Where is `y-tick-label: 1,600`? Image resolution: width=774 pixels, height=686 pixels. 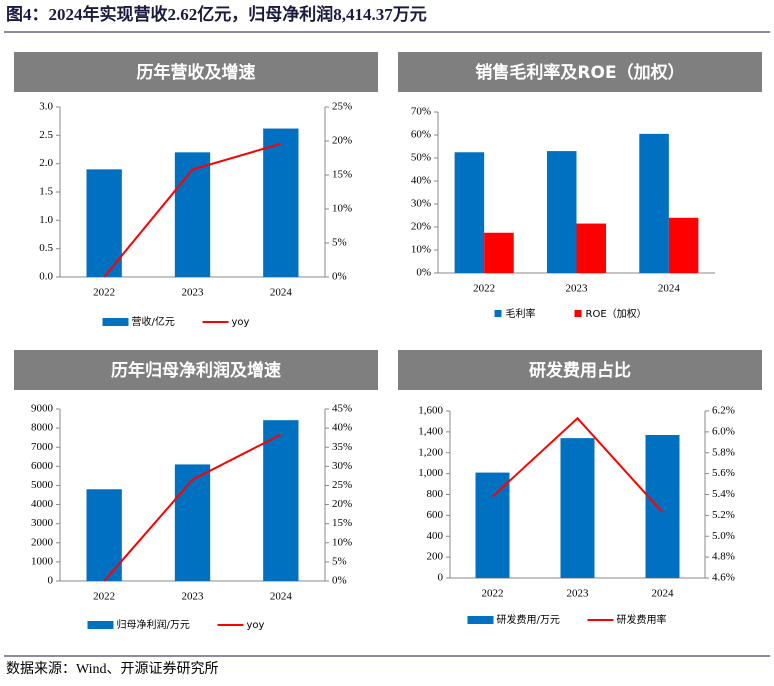
y-tick-label: 1,600 is located at coordinates (430, 411).